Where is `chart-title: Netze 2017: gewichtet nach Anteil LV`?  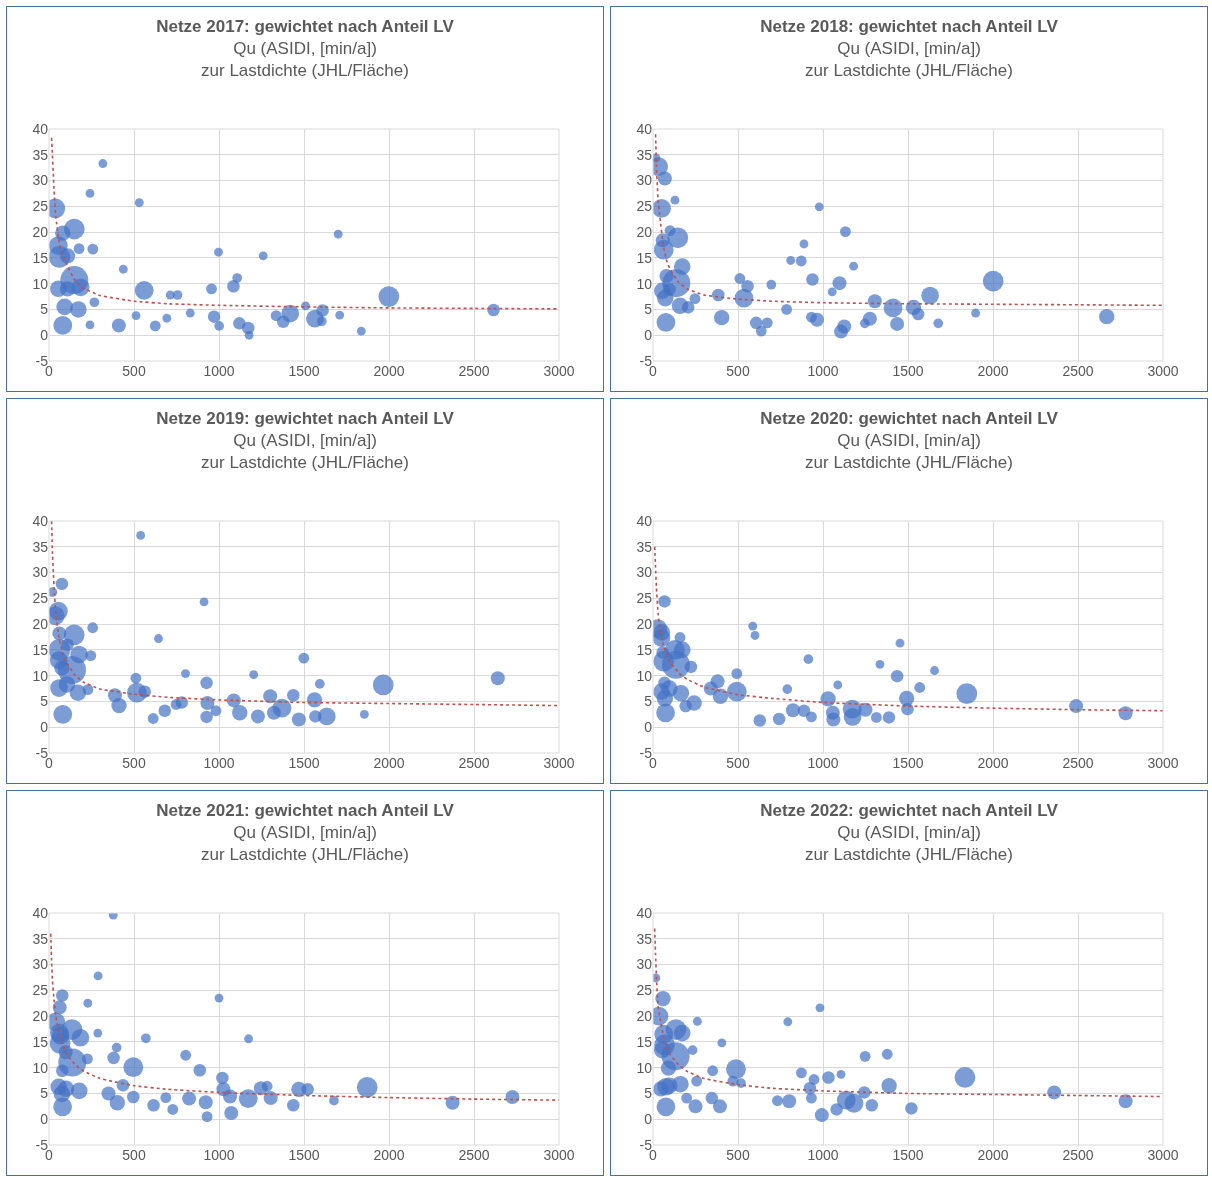
chart-title: Netze 2017: gewichtet nach Anteil LV is located at coordinates (305, 26).